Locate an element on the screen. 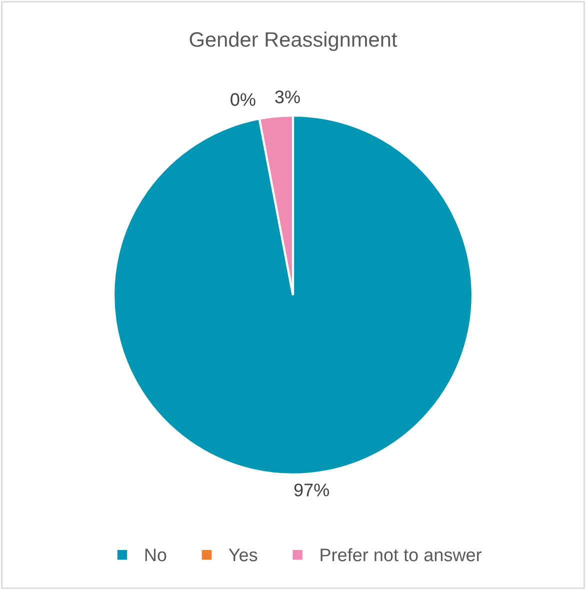 The image size is (586, 590). data-label: 97% is located at coordinates (312, 490).